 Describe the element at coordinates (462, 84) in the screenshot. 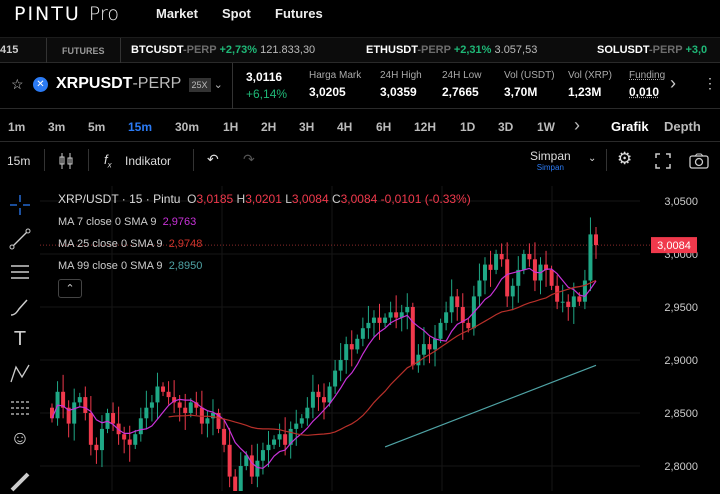

I see `stat-24h-low: 24H Low 2,7665` at that location.